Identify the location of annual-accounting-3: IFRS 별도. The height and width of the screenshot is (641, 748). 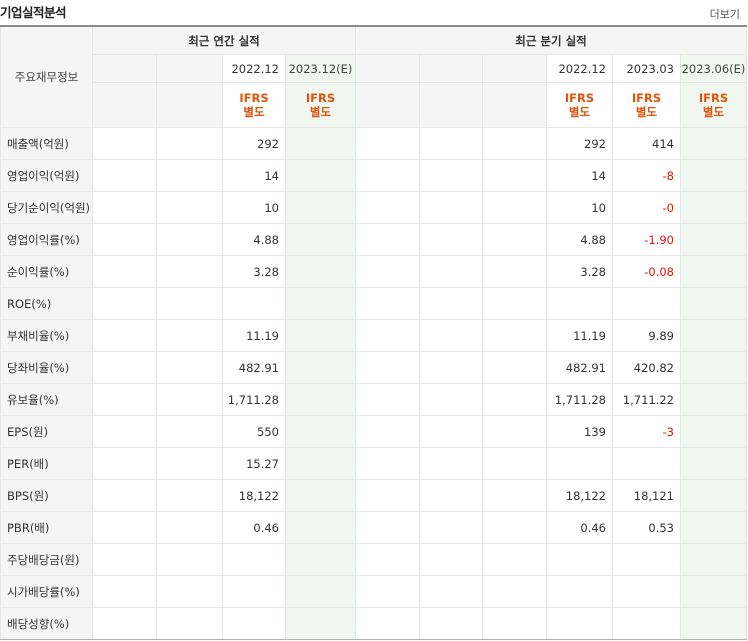
(320, 105).